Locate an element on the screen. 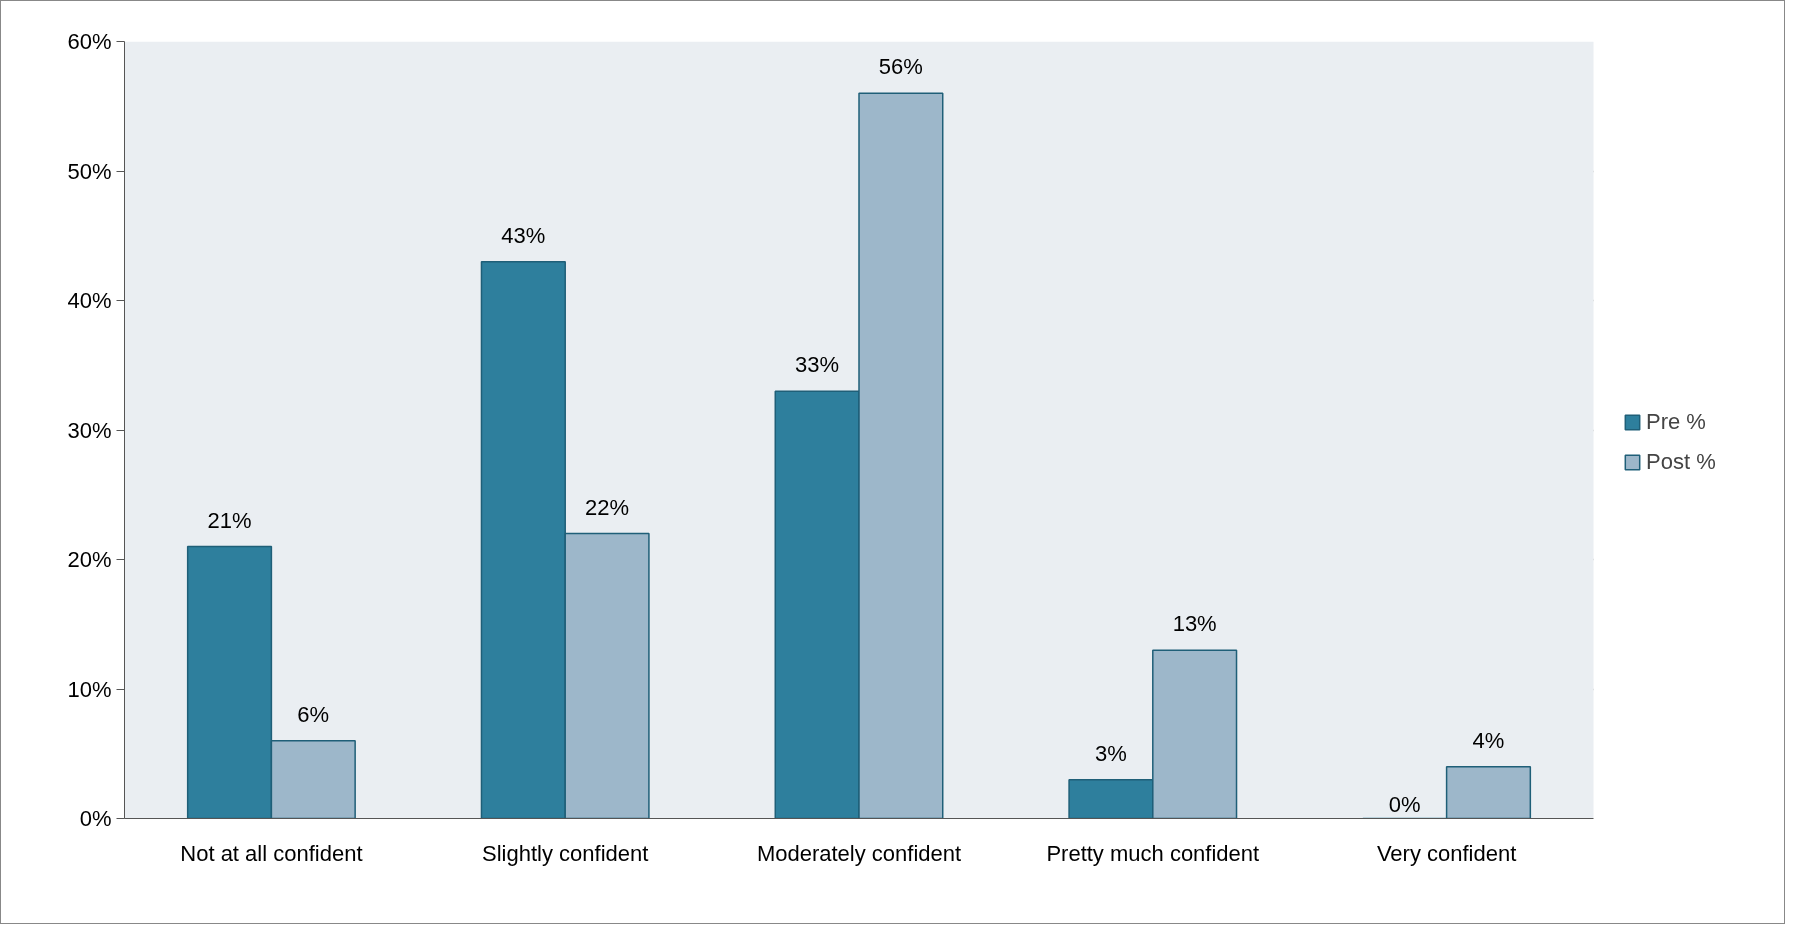  x-tick-label: Moderately confident is located at coordinates (859, 853).